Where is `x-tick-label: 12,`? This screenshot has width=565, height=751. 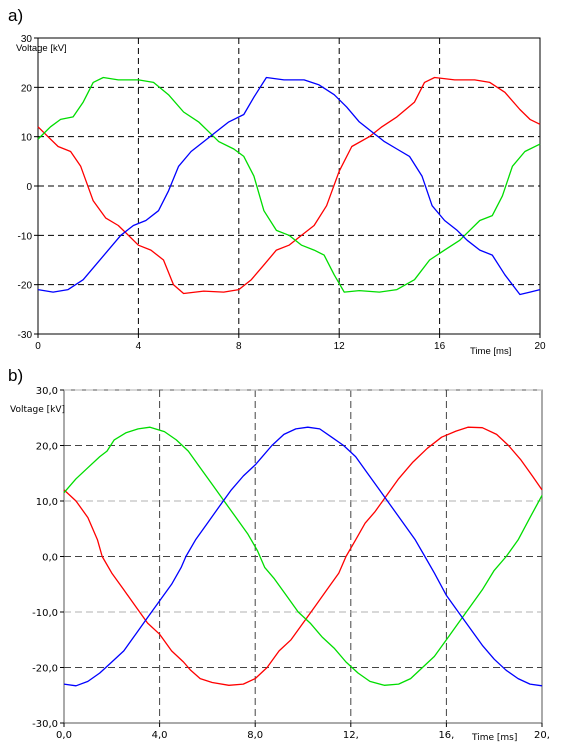
x-tick-label: 12, is located at coordinates (351, 735).